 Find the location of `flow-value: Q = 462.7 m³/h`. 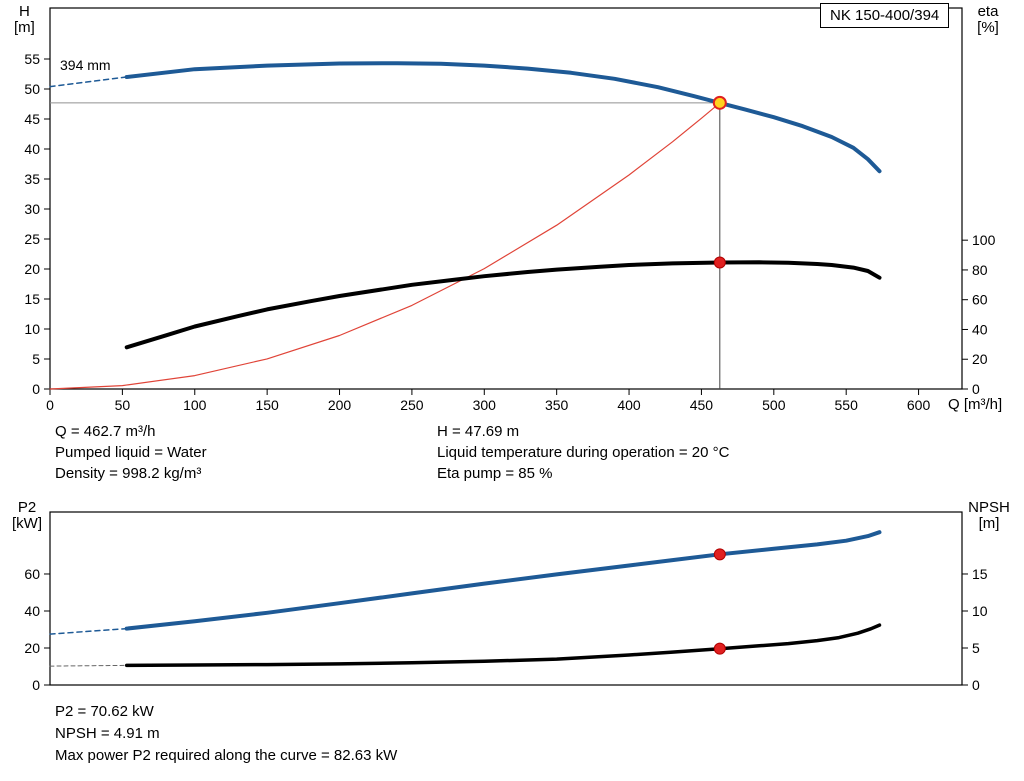

flow-value: Q = 462.7 m³/h is located at coordinates (105, 431).